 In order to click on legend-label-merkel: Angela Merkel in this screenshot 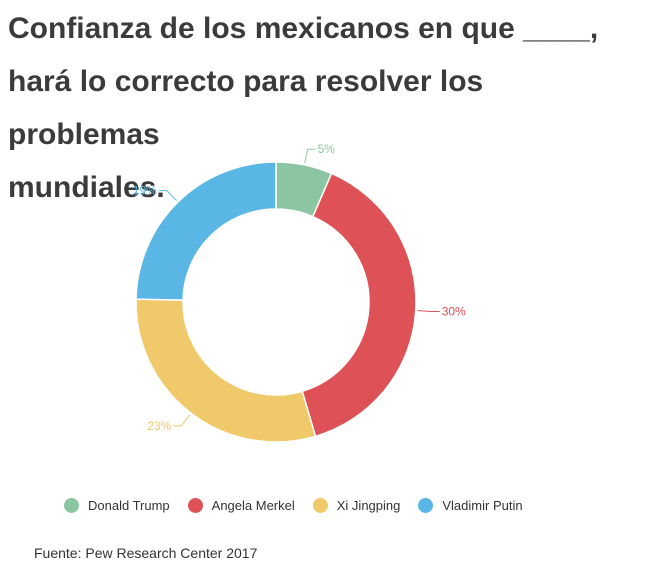, I will do `click(253, 505)`.